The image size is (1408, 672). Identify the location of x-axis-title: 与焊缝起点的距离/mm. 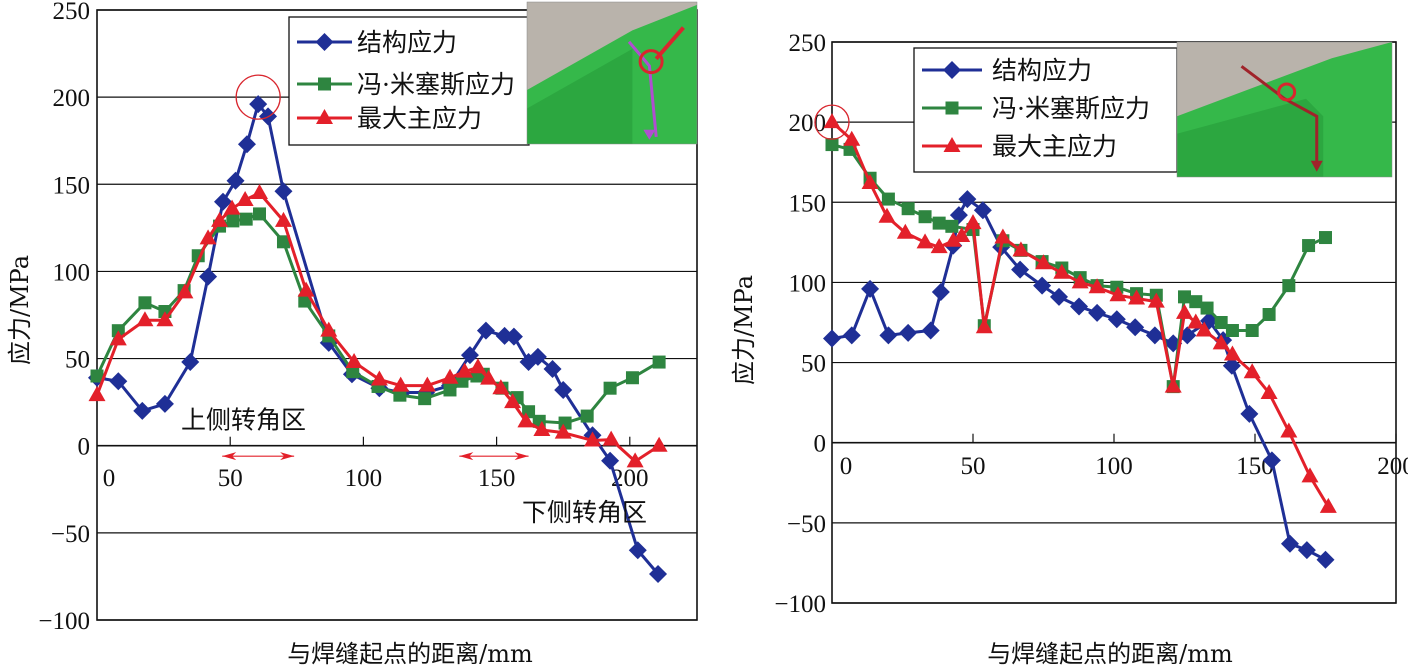
(1110, 654).